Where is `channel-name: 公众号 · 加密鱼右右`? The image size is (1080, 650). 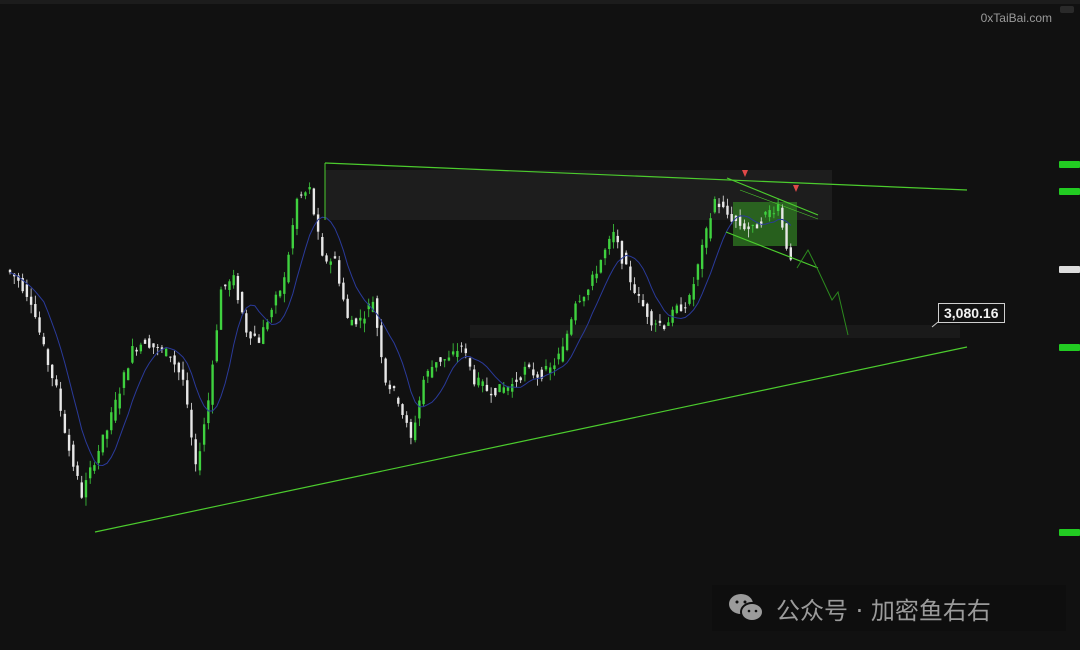
channel-name: 公众号 · 加密鱼右右 is located at coordinates (883, 610).